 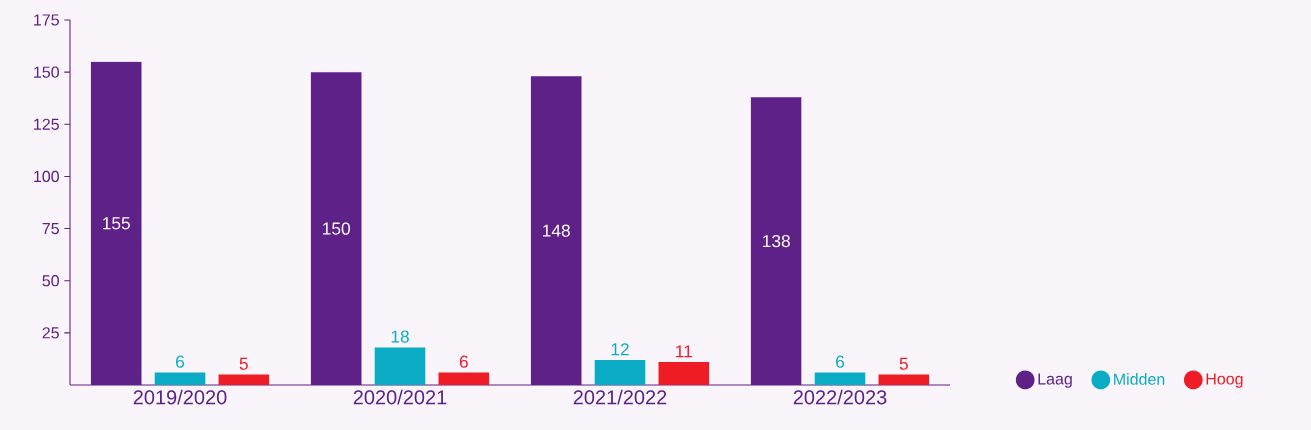 I want to click on y-tick-label: 50, so click(x=50, y=281).